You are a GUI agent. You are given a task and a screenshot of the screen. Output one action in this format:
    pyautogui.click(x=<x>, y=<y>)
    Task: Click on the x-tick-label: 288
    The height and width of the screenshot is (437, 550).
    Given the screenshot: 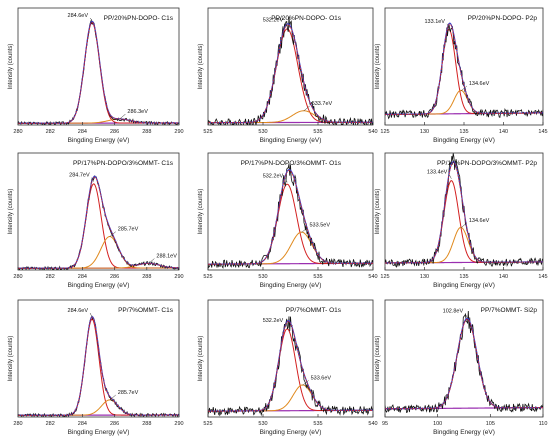 What is the action you would take?
    pyautogui.click(x=146, y=424)
    